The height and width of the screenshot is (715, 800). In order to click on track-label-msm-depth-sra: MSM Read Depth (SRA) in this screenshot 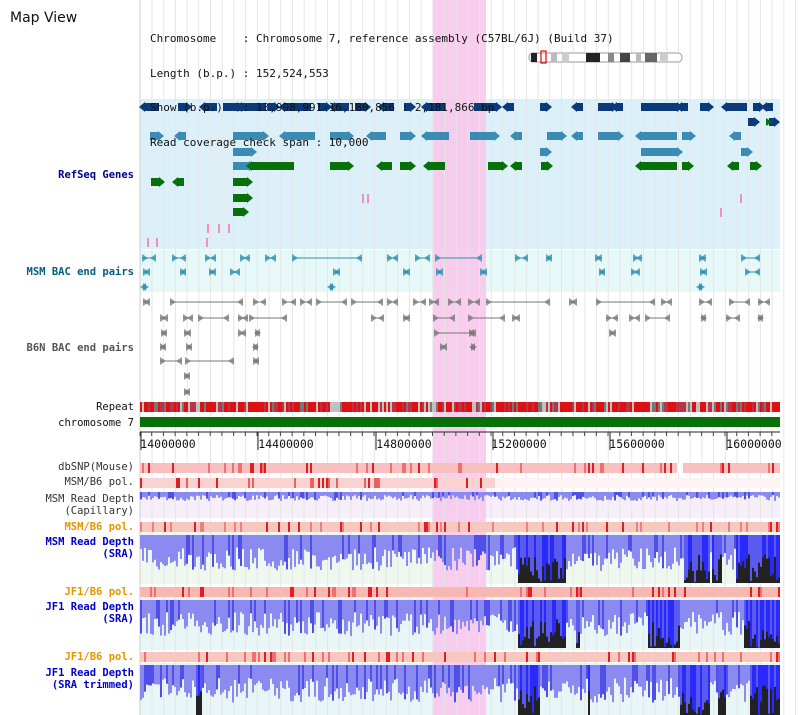, I will do `click(89, 548)`.